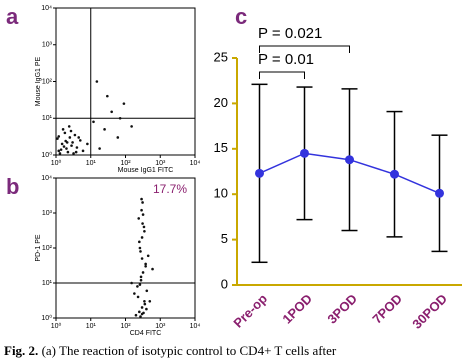 The image size is (474, 363). Describe the element at coordinates (146, 333) in the screenshot. I see `x-axis-label: CD4 FITC` at that location.